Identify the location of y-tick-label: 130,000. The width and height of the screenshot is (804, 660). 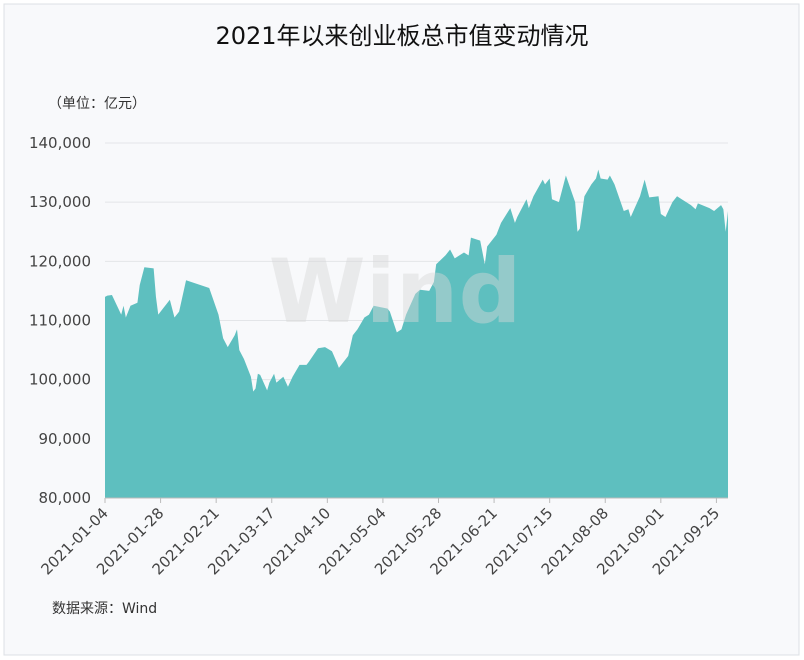
(60, 202).